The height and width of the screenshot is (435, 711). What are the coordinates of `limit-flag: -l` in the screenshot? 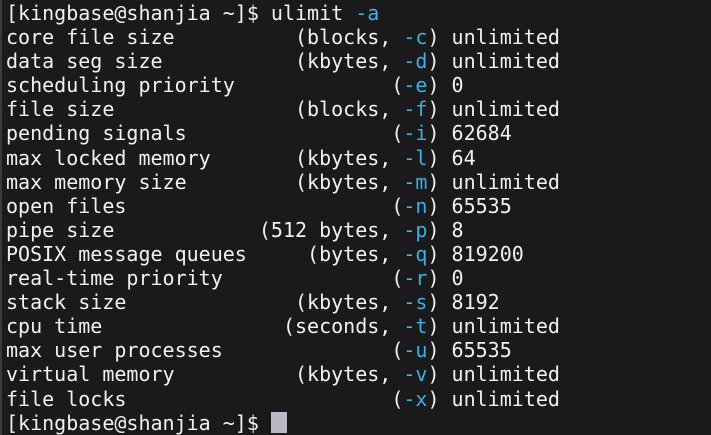 It's located at (415, 157).